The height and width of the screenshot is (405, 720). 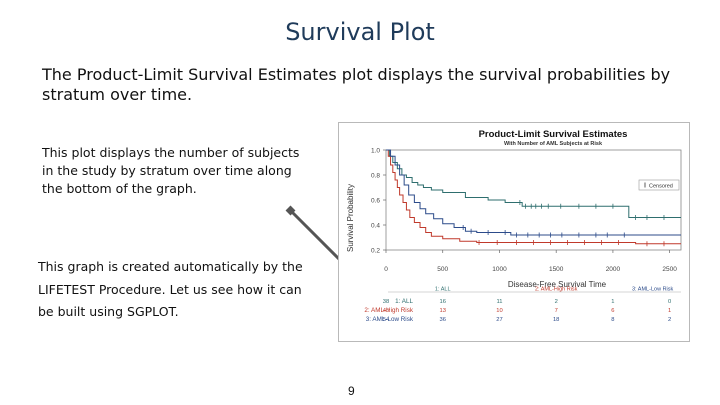 I want to click on risk-count: 10, so click(x=499, y=311).